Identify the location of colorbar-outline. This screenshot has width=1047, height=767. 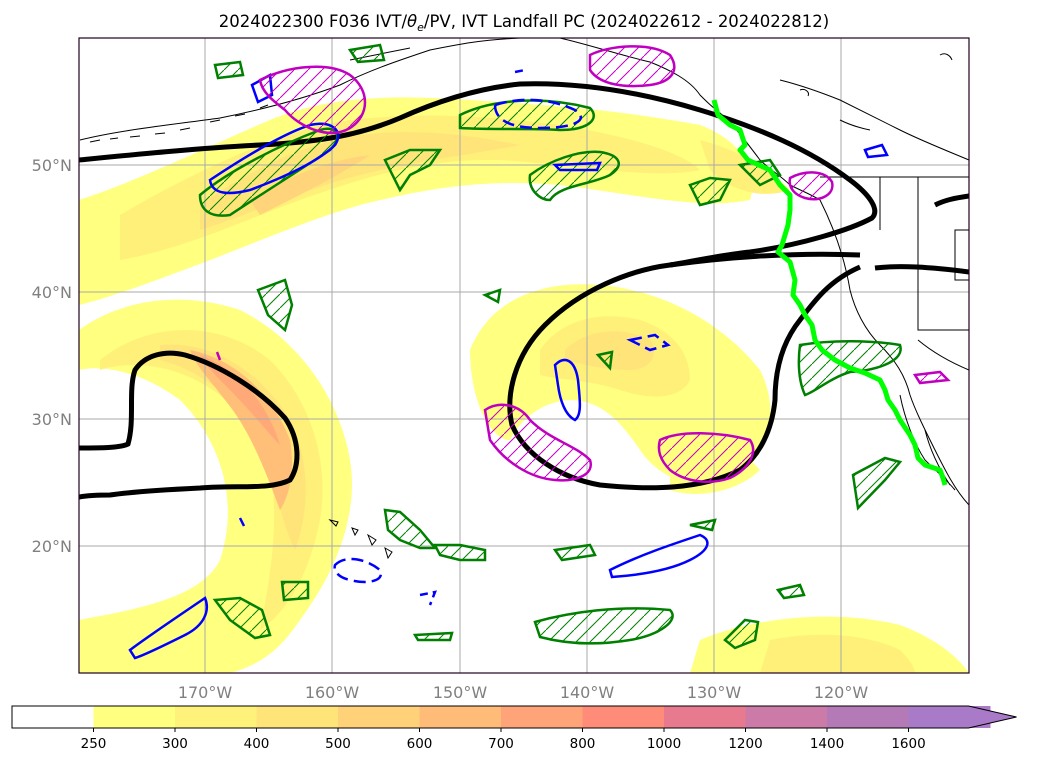
(514, 717).